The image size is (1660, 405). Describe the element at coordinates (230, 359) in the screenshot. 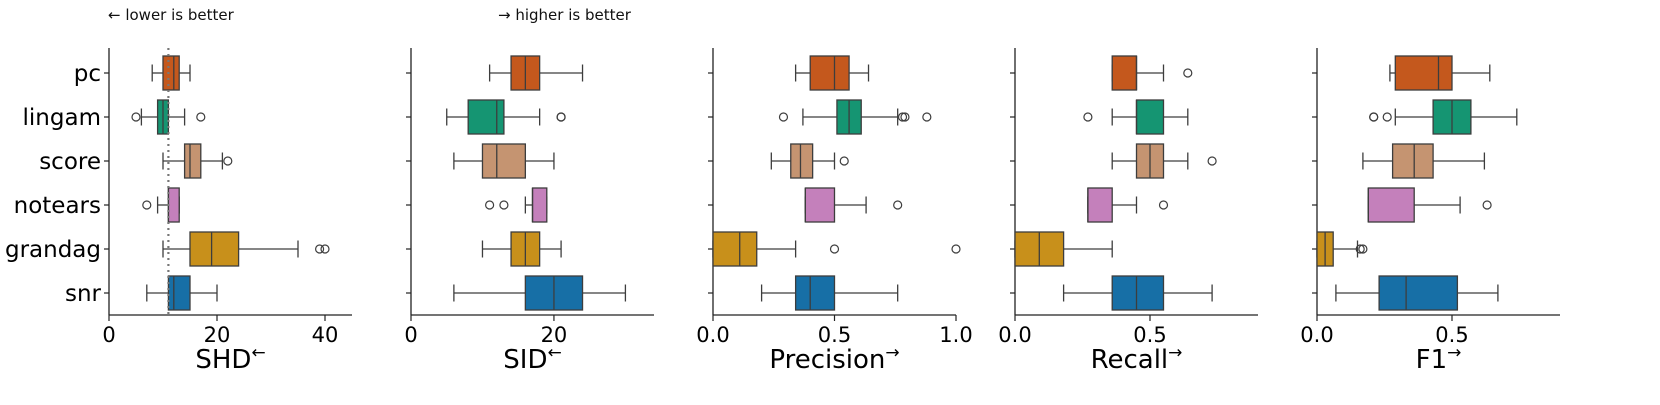

I see `x-axis-label-shd: SHD←` at that location.